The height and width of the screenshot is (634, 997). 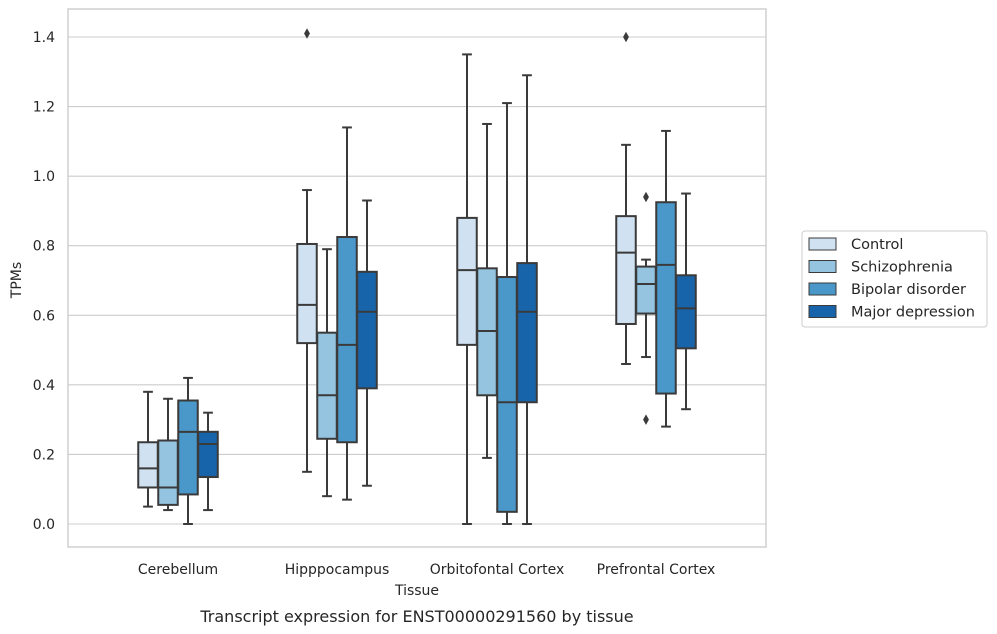 I want to click on y-tick-label: 1.0, so click(x=44, y=177).